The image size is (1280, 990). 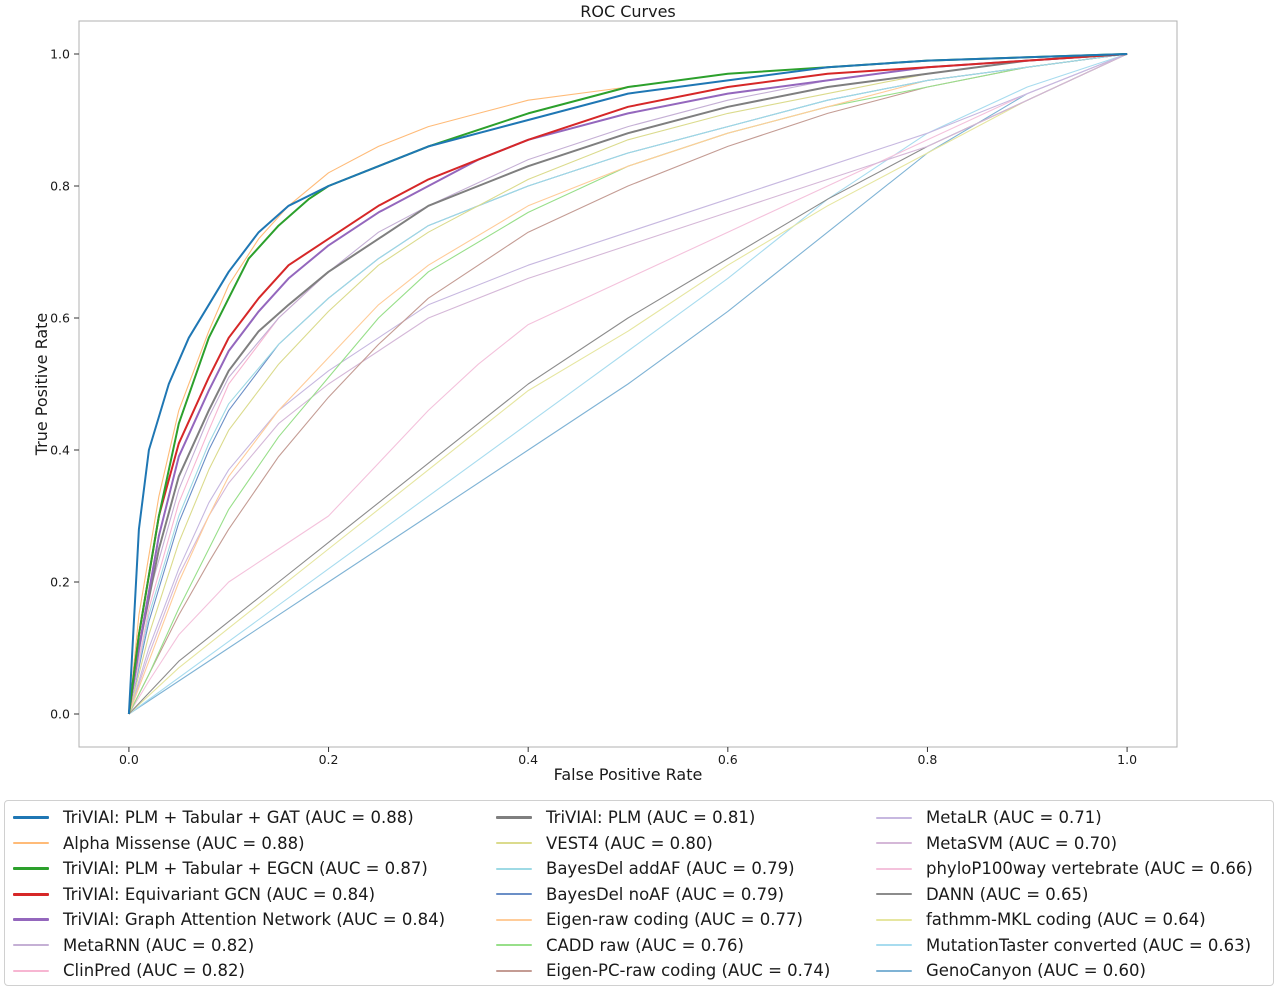 What do you see at coordinates (665, 894) in the screenshot?
I see `legend-label: BayesDel noAF (AUC = 0.79)` at bounding box center [665, 894].